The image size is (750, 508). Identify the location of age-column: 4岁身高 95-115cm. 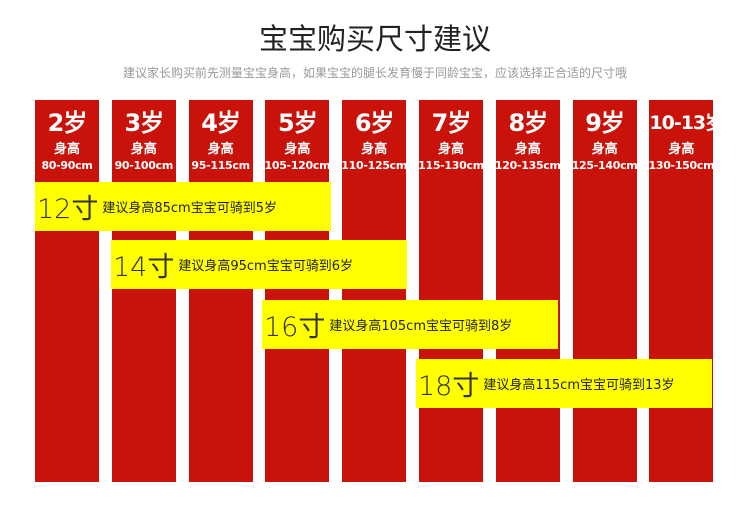
(220, 291).